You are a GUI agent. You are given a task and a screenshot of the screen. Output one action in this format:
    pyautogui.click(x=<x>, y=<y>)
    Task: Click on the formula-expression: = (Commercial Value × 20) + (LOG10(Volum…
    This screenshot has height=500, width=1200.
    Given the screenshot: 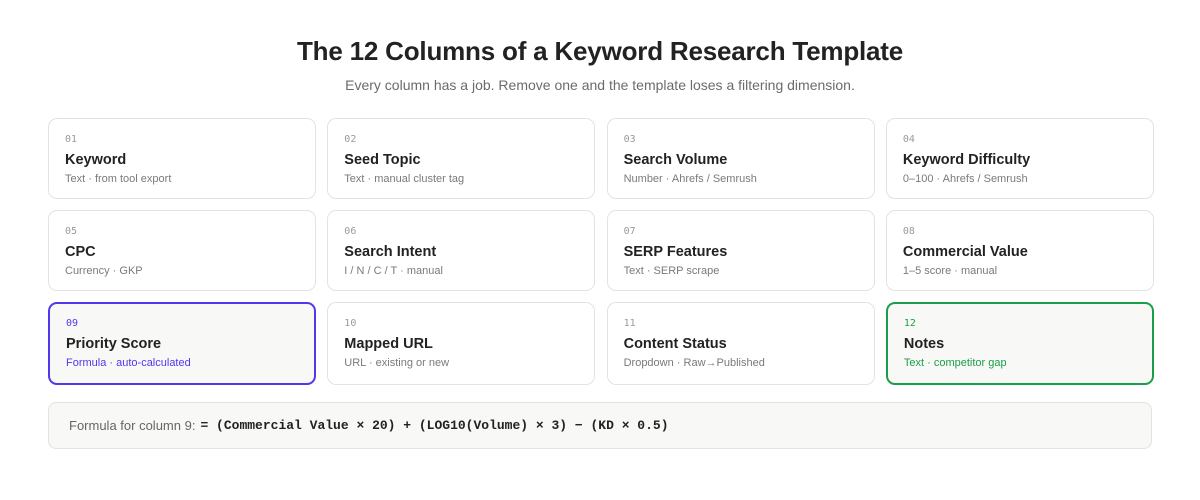 What is the action you would take?
    pyautogui.click(x=434, y=425)
    